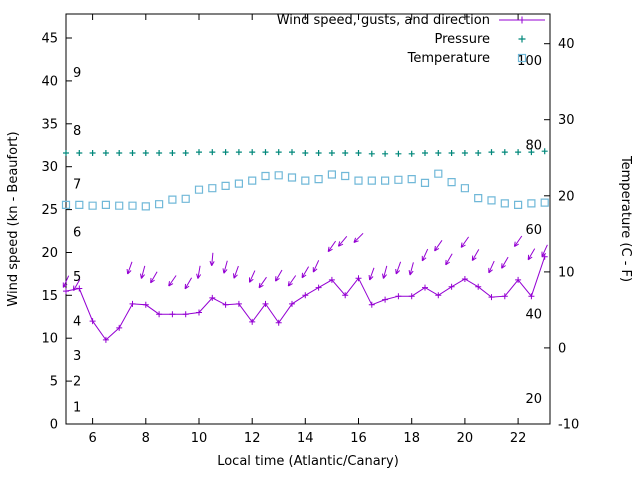 Image resolution: width=640 pixels, height=480 pixels. What do you see at coordinates (383, 20) in the screenshot?
I see `legend-label-wind: Wind speed, gusts, and direction` at bounding box center [383, 20].